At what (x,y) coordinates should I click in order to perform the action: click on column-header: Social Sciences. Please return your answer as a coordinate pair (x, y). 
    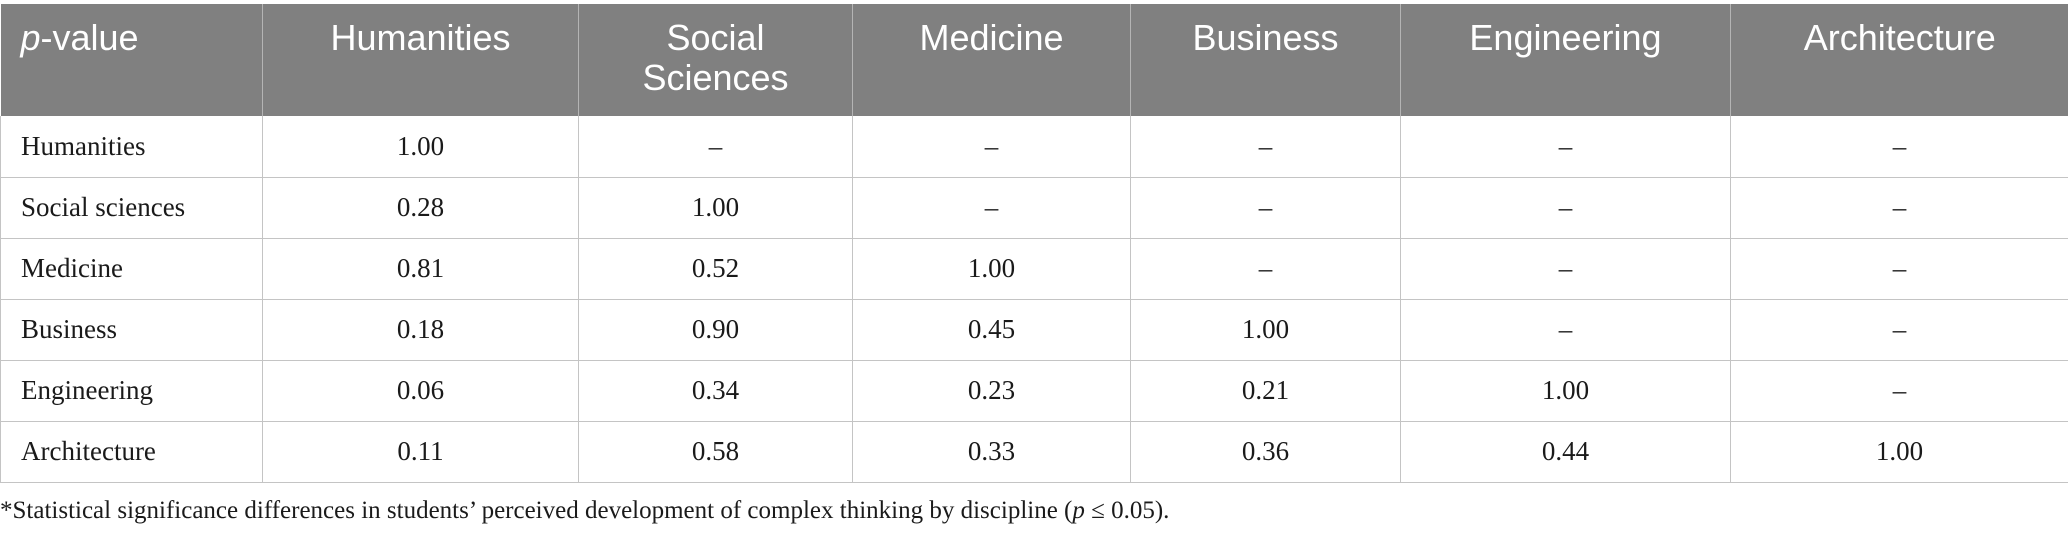
    Looking at the image, I should click on (715, 60).